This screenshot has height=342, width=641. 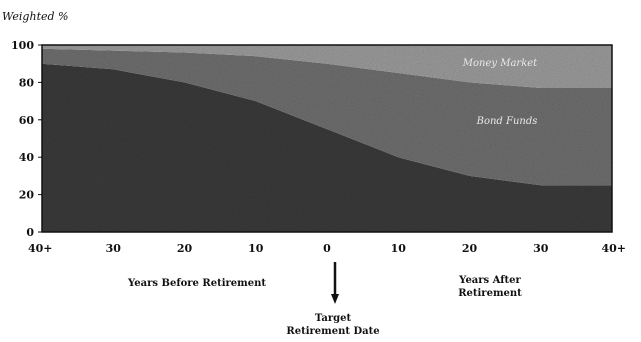 I want to click on years-before-label: Years Before Retirement, so click(x=196, y=283).